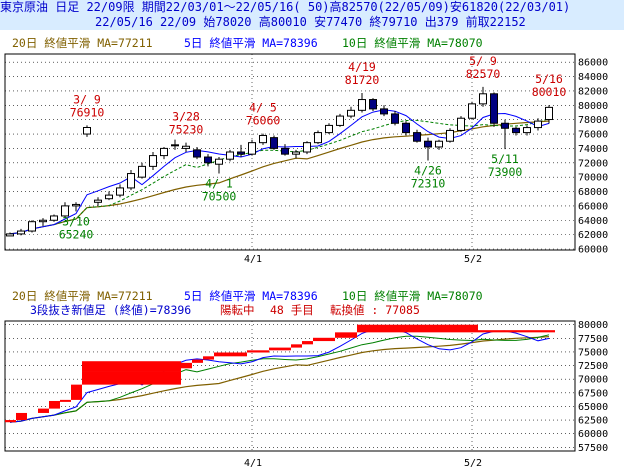 The width and height of the screenshot is (624, 475). What do you see at coordinates (549, 92) in the screenshot?
I see `annotation-value: 80010` at bounding box center [549, 92].